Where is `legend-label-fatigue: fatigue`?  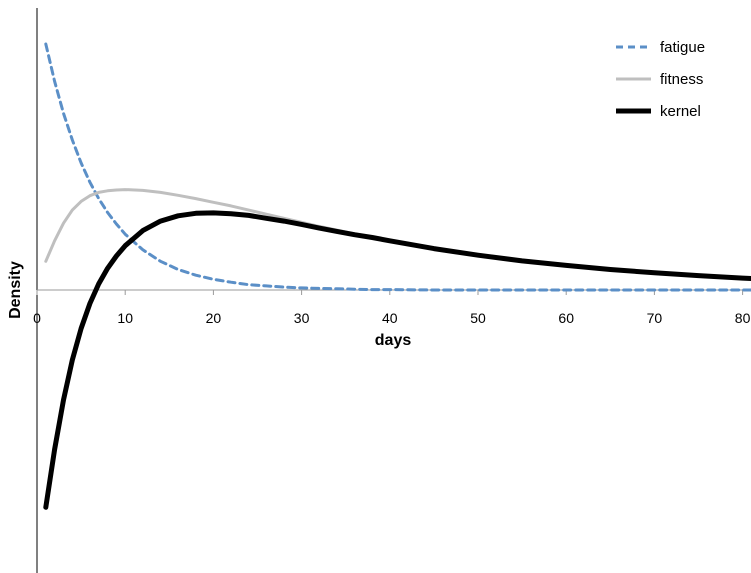
legend-label-fatigue: fatigue is located at coordinates (682, 47).